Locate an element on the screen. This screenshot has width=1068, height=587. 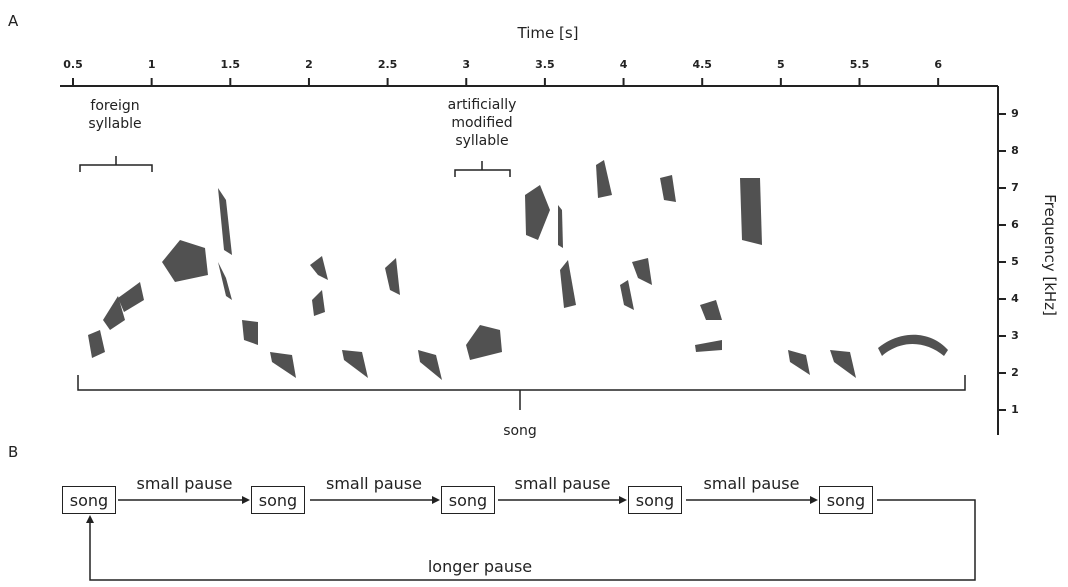
y-tick-label: 5 is located at coordinates (1015, 261).